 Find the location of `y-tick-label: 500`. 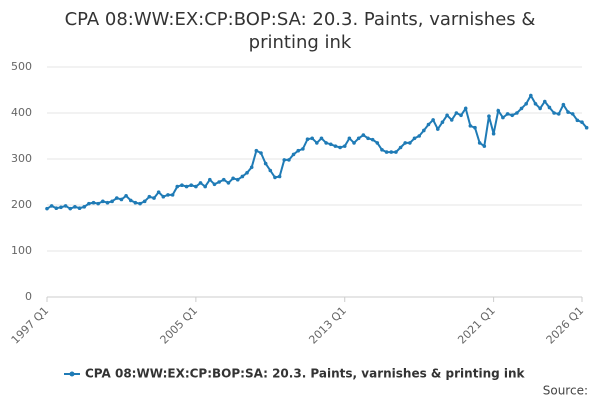

y-tick-label: 500 is located at coordinates (21, 66).